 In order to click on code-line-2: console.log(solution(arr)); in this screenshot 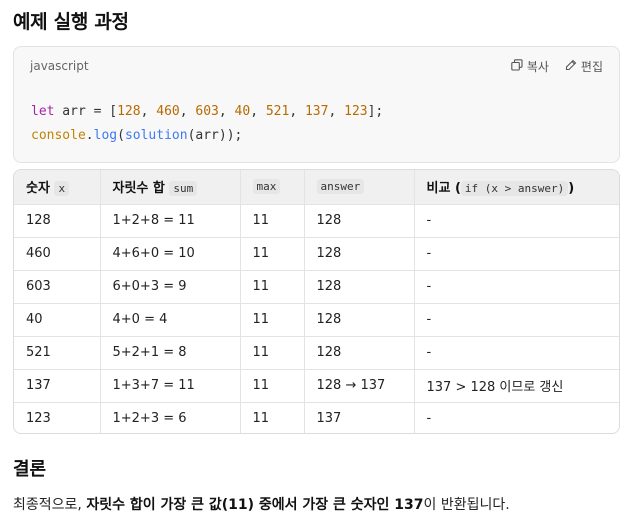, I will do `click(137, 135)`.